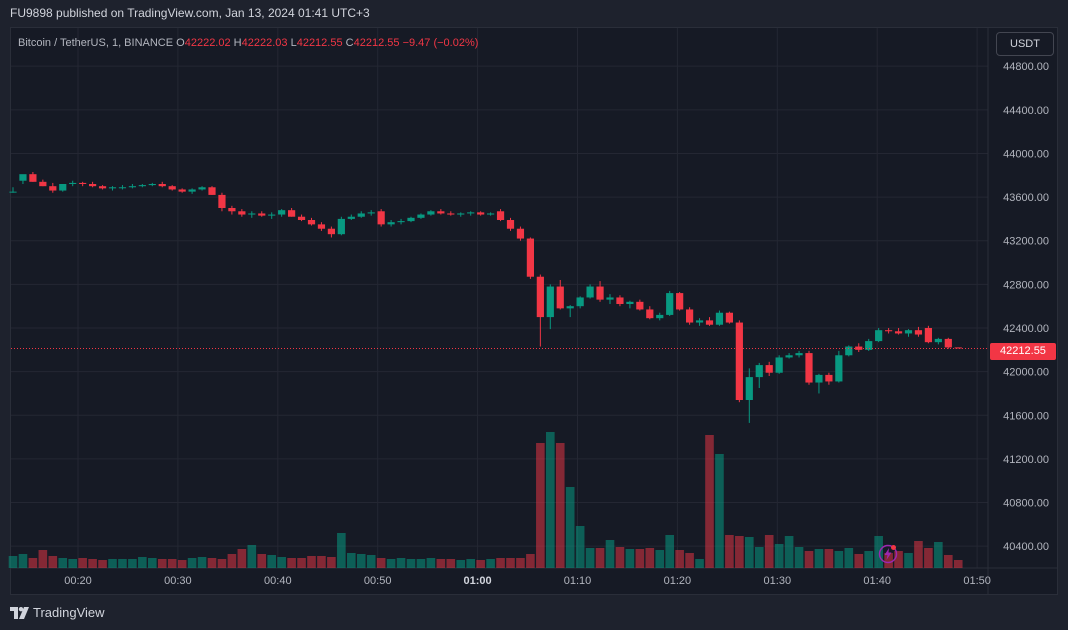 This screenshot has height=630, width=1068. Describe the element at coordinates (1026, 460) in the screenshot. I see `price-tick-label: 41200.00` at that location.